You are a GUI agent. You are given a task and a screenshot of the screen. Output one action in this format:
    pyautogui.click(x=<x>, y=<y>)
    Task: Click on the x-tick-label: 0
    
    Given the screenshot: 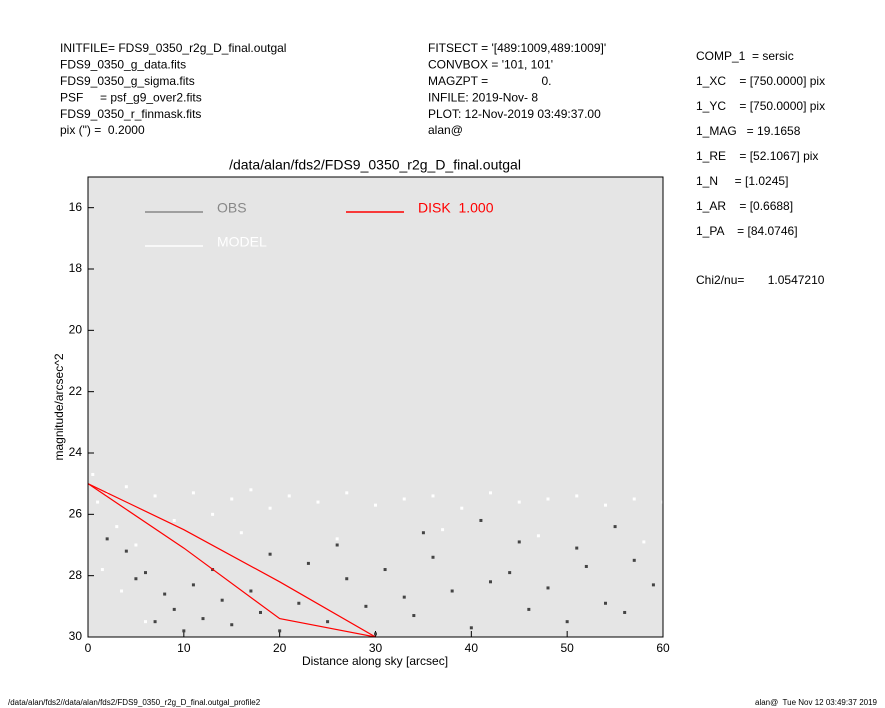 What is the action you would take?
    pyautogui.click(x=88, y=648)
    